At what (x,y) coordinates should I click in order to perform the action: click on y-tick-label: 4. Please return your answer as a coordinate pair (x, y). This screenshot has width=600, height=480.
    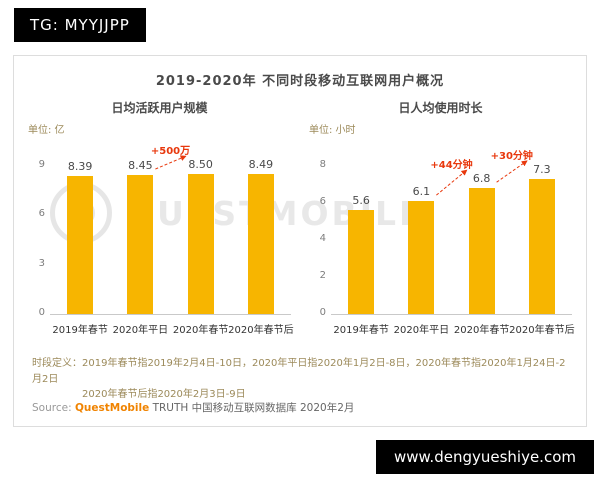
    Looking at the image, I should click on (322, 238).